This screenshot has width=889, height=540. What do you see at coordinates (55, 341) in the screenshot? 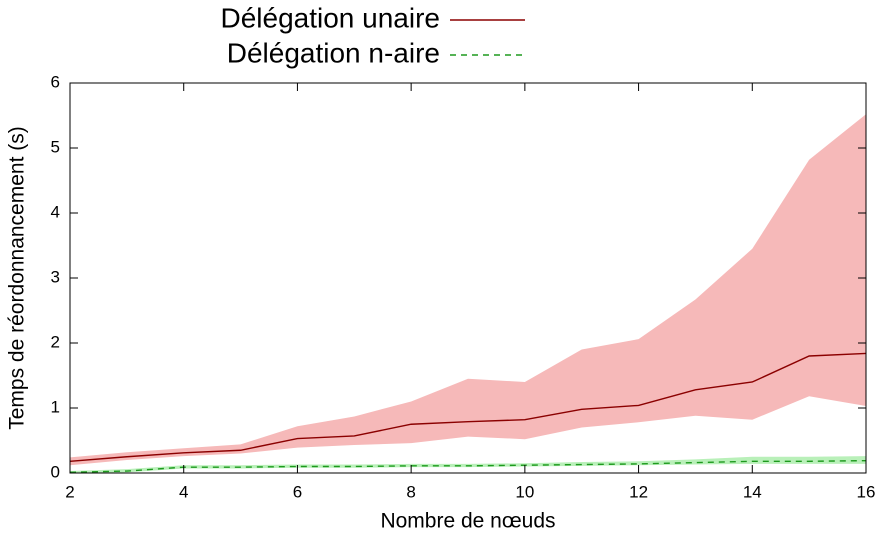
I see `y-tick-label: 2` at bounding box center [55, 341].